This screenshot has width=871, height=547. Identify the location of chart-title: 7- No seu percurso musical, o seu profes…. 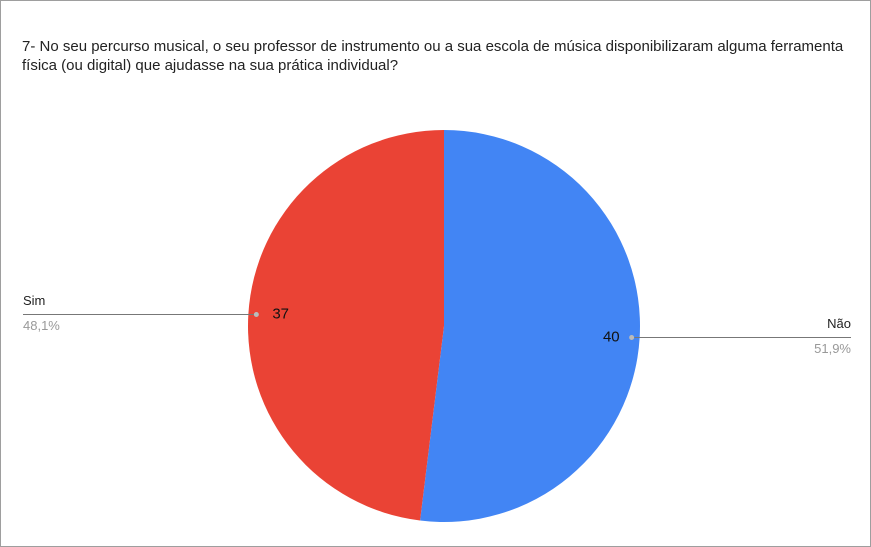
(433, 56).